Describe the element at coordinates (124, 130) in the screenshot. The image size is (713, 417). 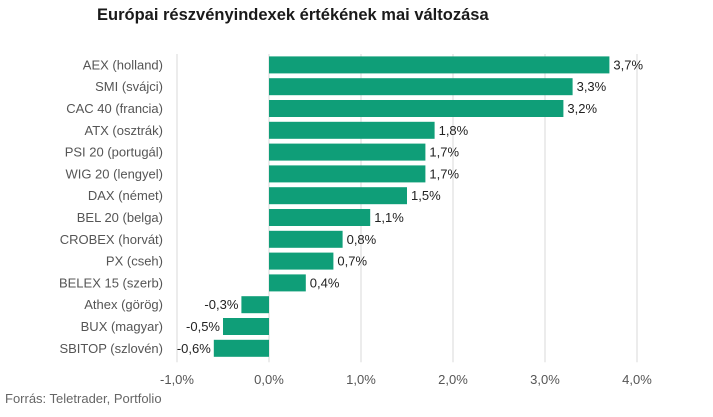
I see `category-label: ATX (osztrák)` at that location.